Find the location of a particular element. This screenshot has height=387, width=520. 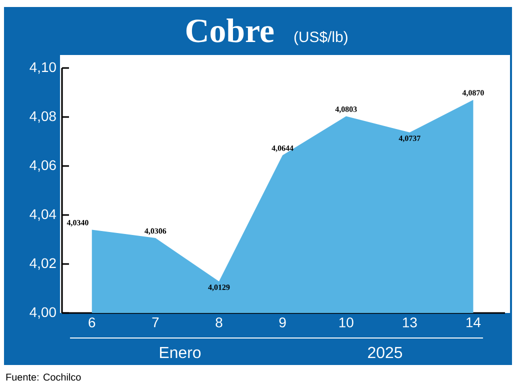

y-tick-label: 4,00 is located at coordinates (43, 313).